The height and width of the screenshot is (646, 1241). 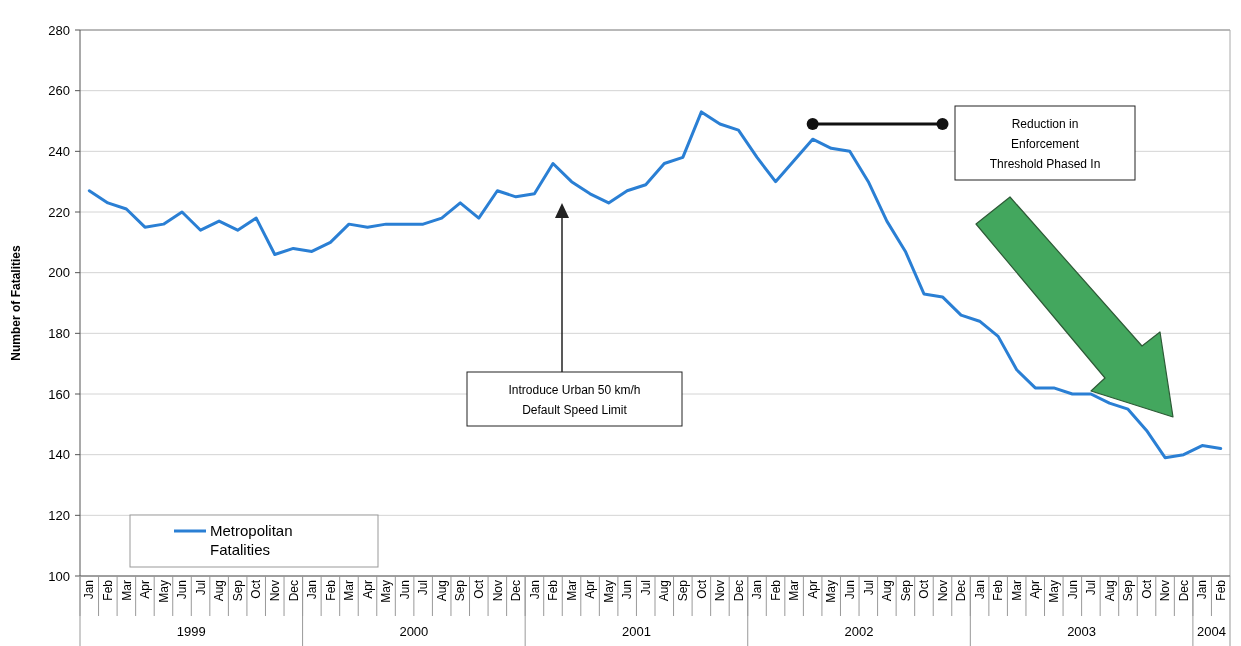 What do you see at coordinates (59, 515) in the screenshot?
I see `y-tick-label: 120` at bounding box center [59, 515].